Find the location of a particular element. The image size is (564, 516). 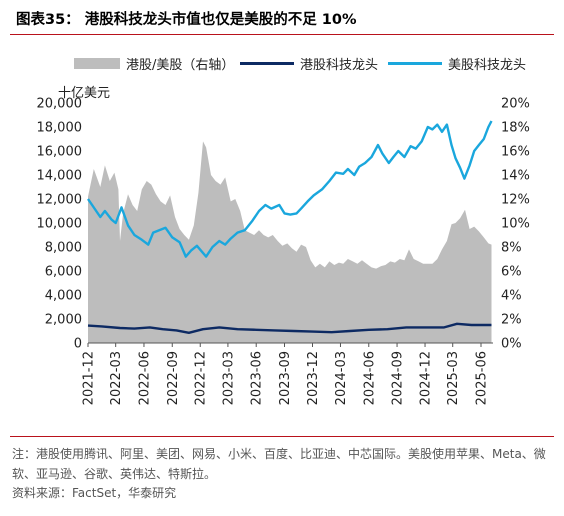

x-axis-tick-label: 2023-06 is located at coordinates (257, 378).